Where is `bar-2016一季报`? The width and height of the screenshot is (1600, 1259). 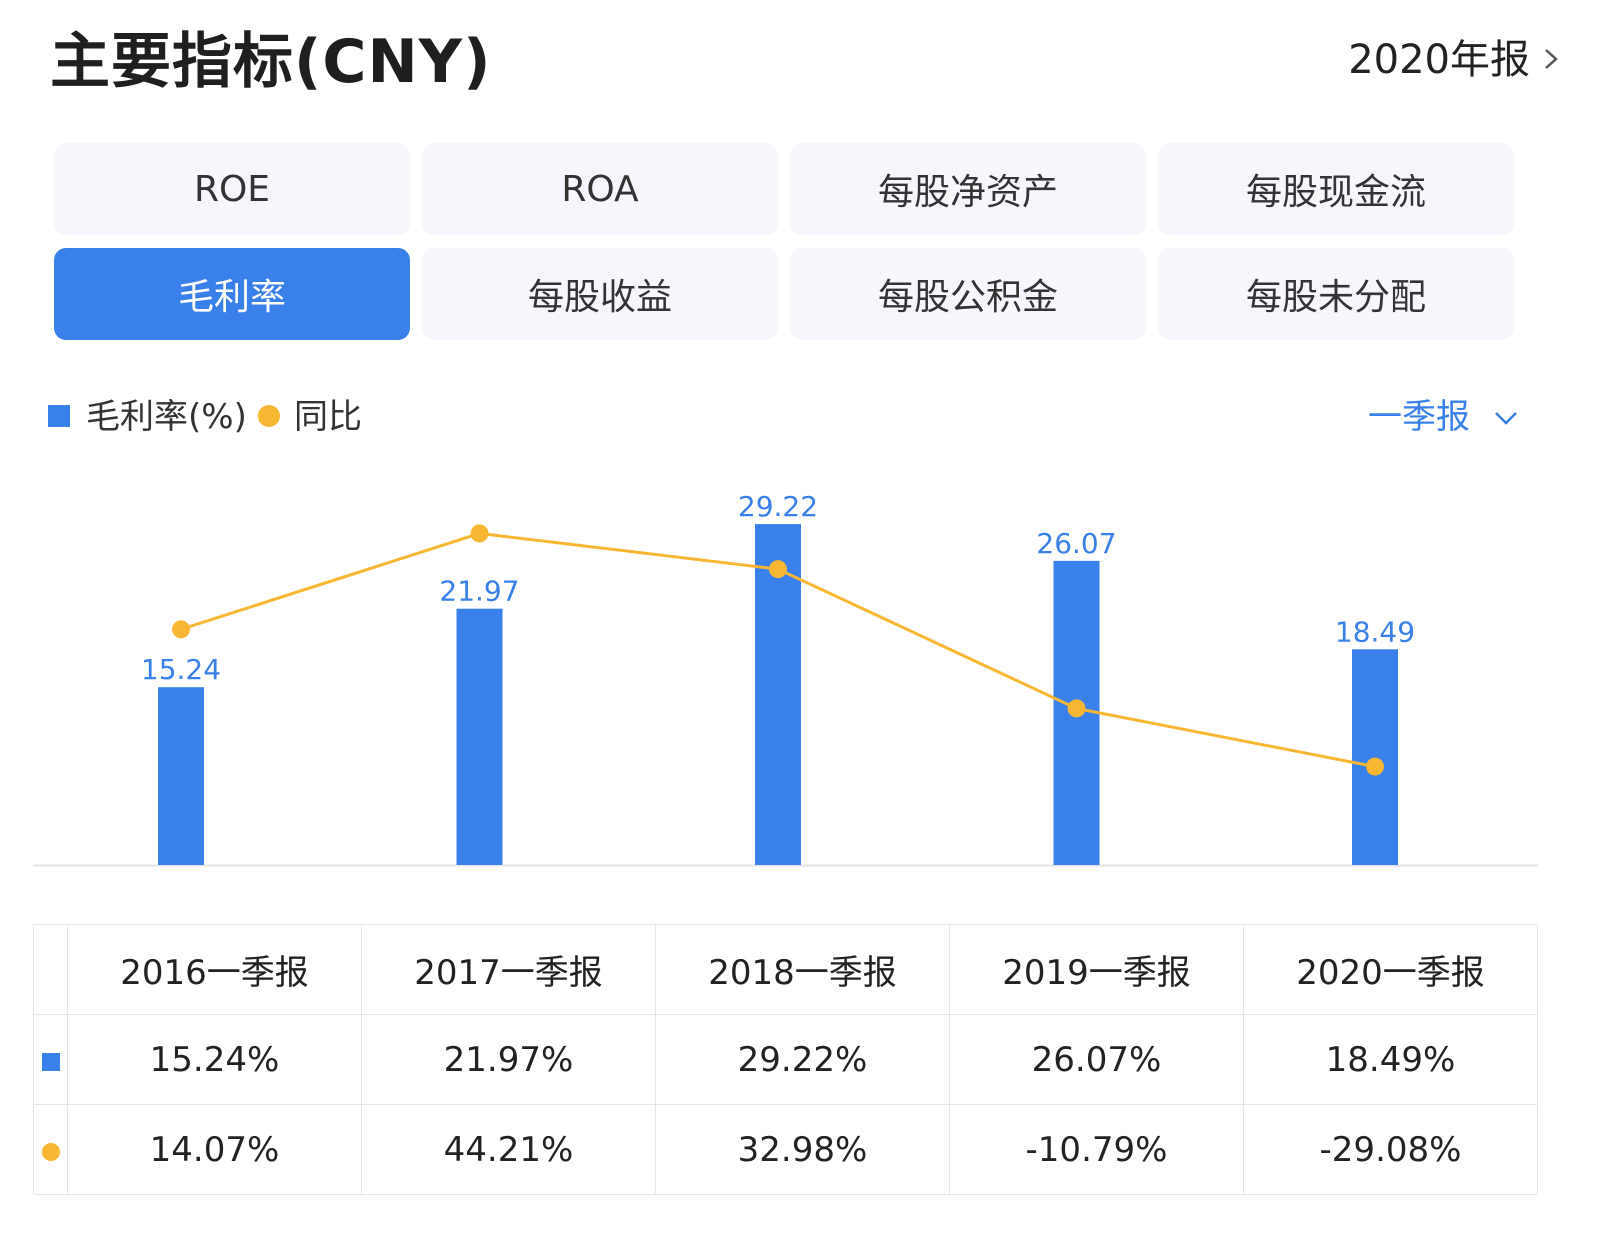
bar-2016一季报 is located at coordinates (181, 776).